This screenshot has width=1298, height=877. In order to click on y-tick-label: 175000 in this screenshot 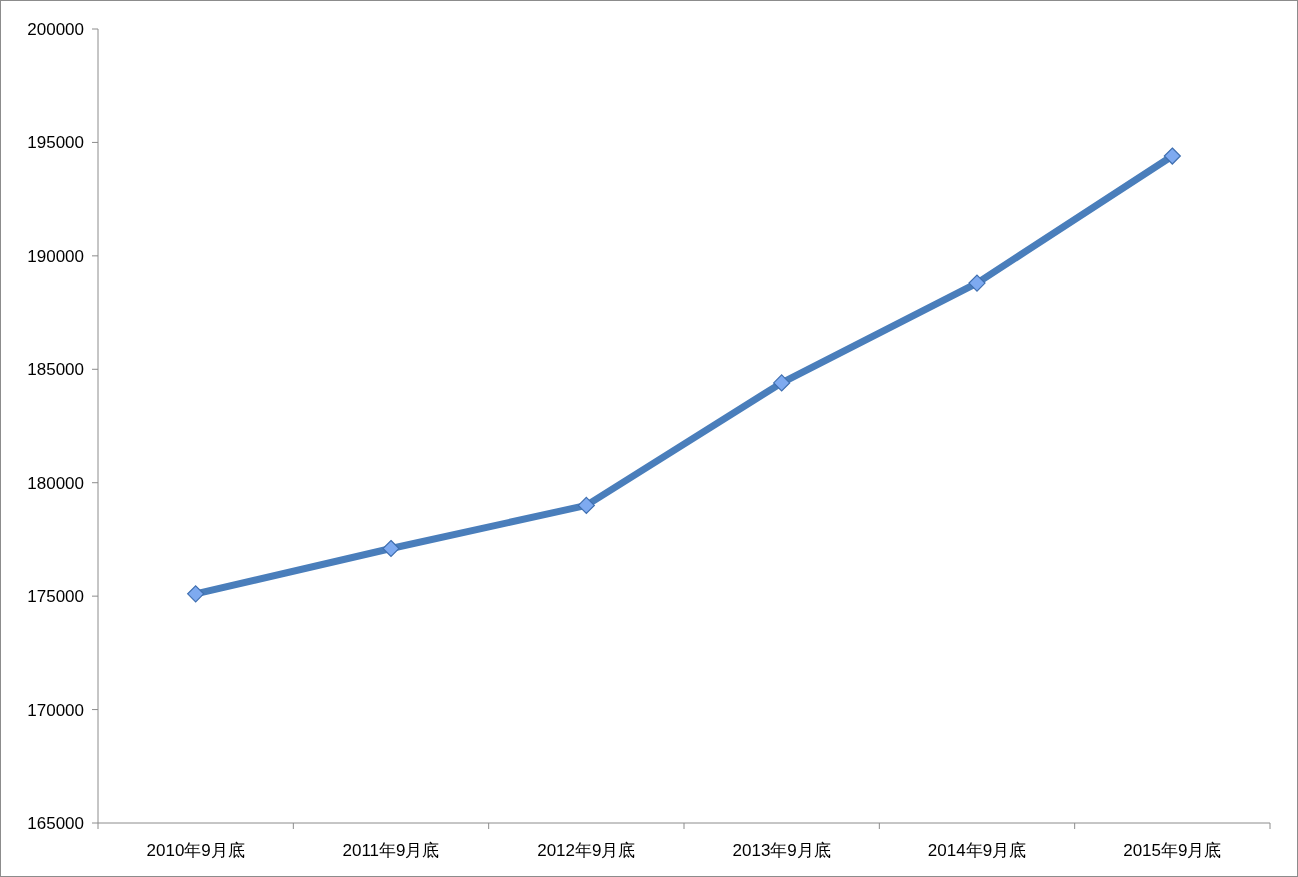, I will do `click(55, 597)`.